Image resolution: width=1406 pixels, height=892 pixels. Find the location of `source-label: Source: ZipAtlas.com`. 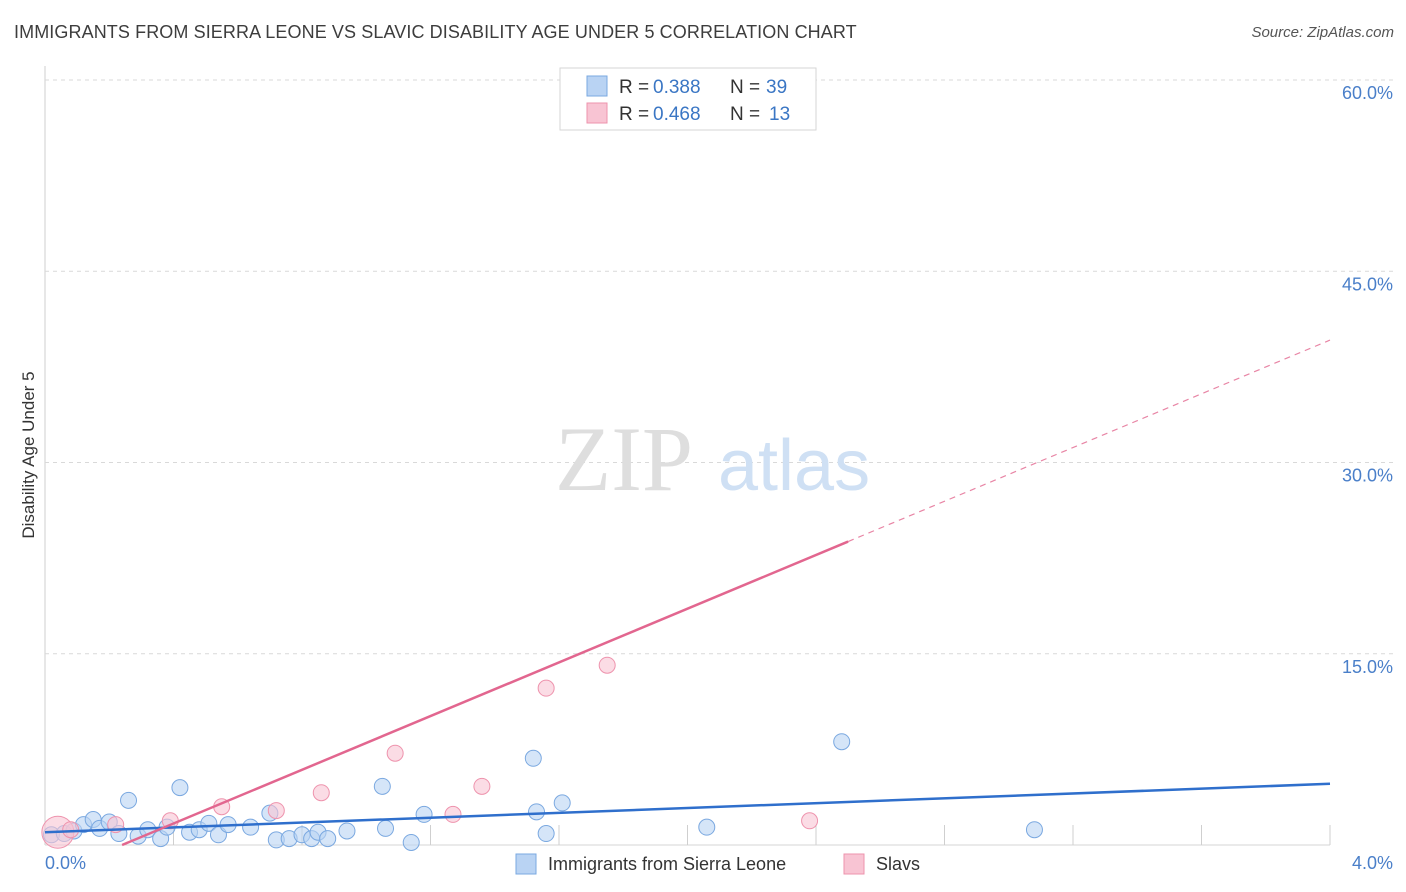

source-label: Source: ZipAtlas.com is located at coordinates (1322, 32).